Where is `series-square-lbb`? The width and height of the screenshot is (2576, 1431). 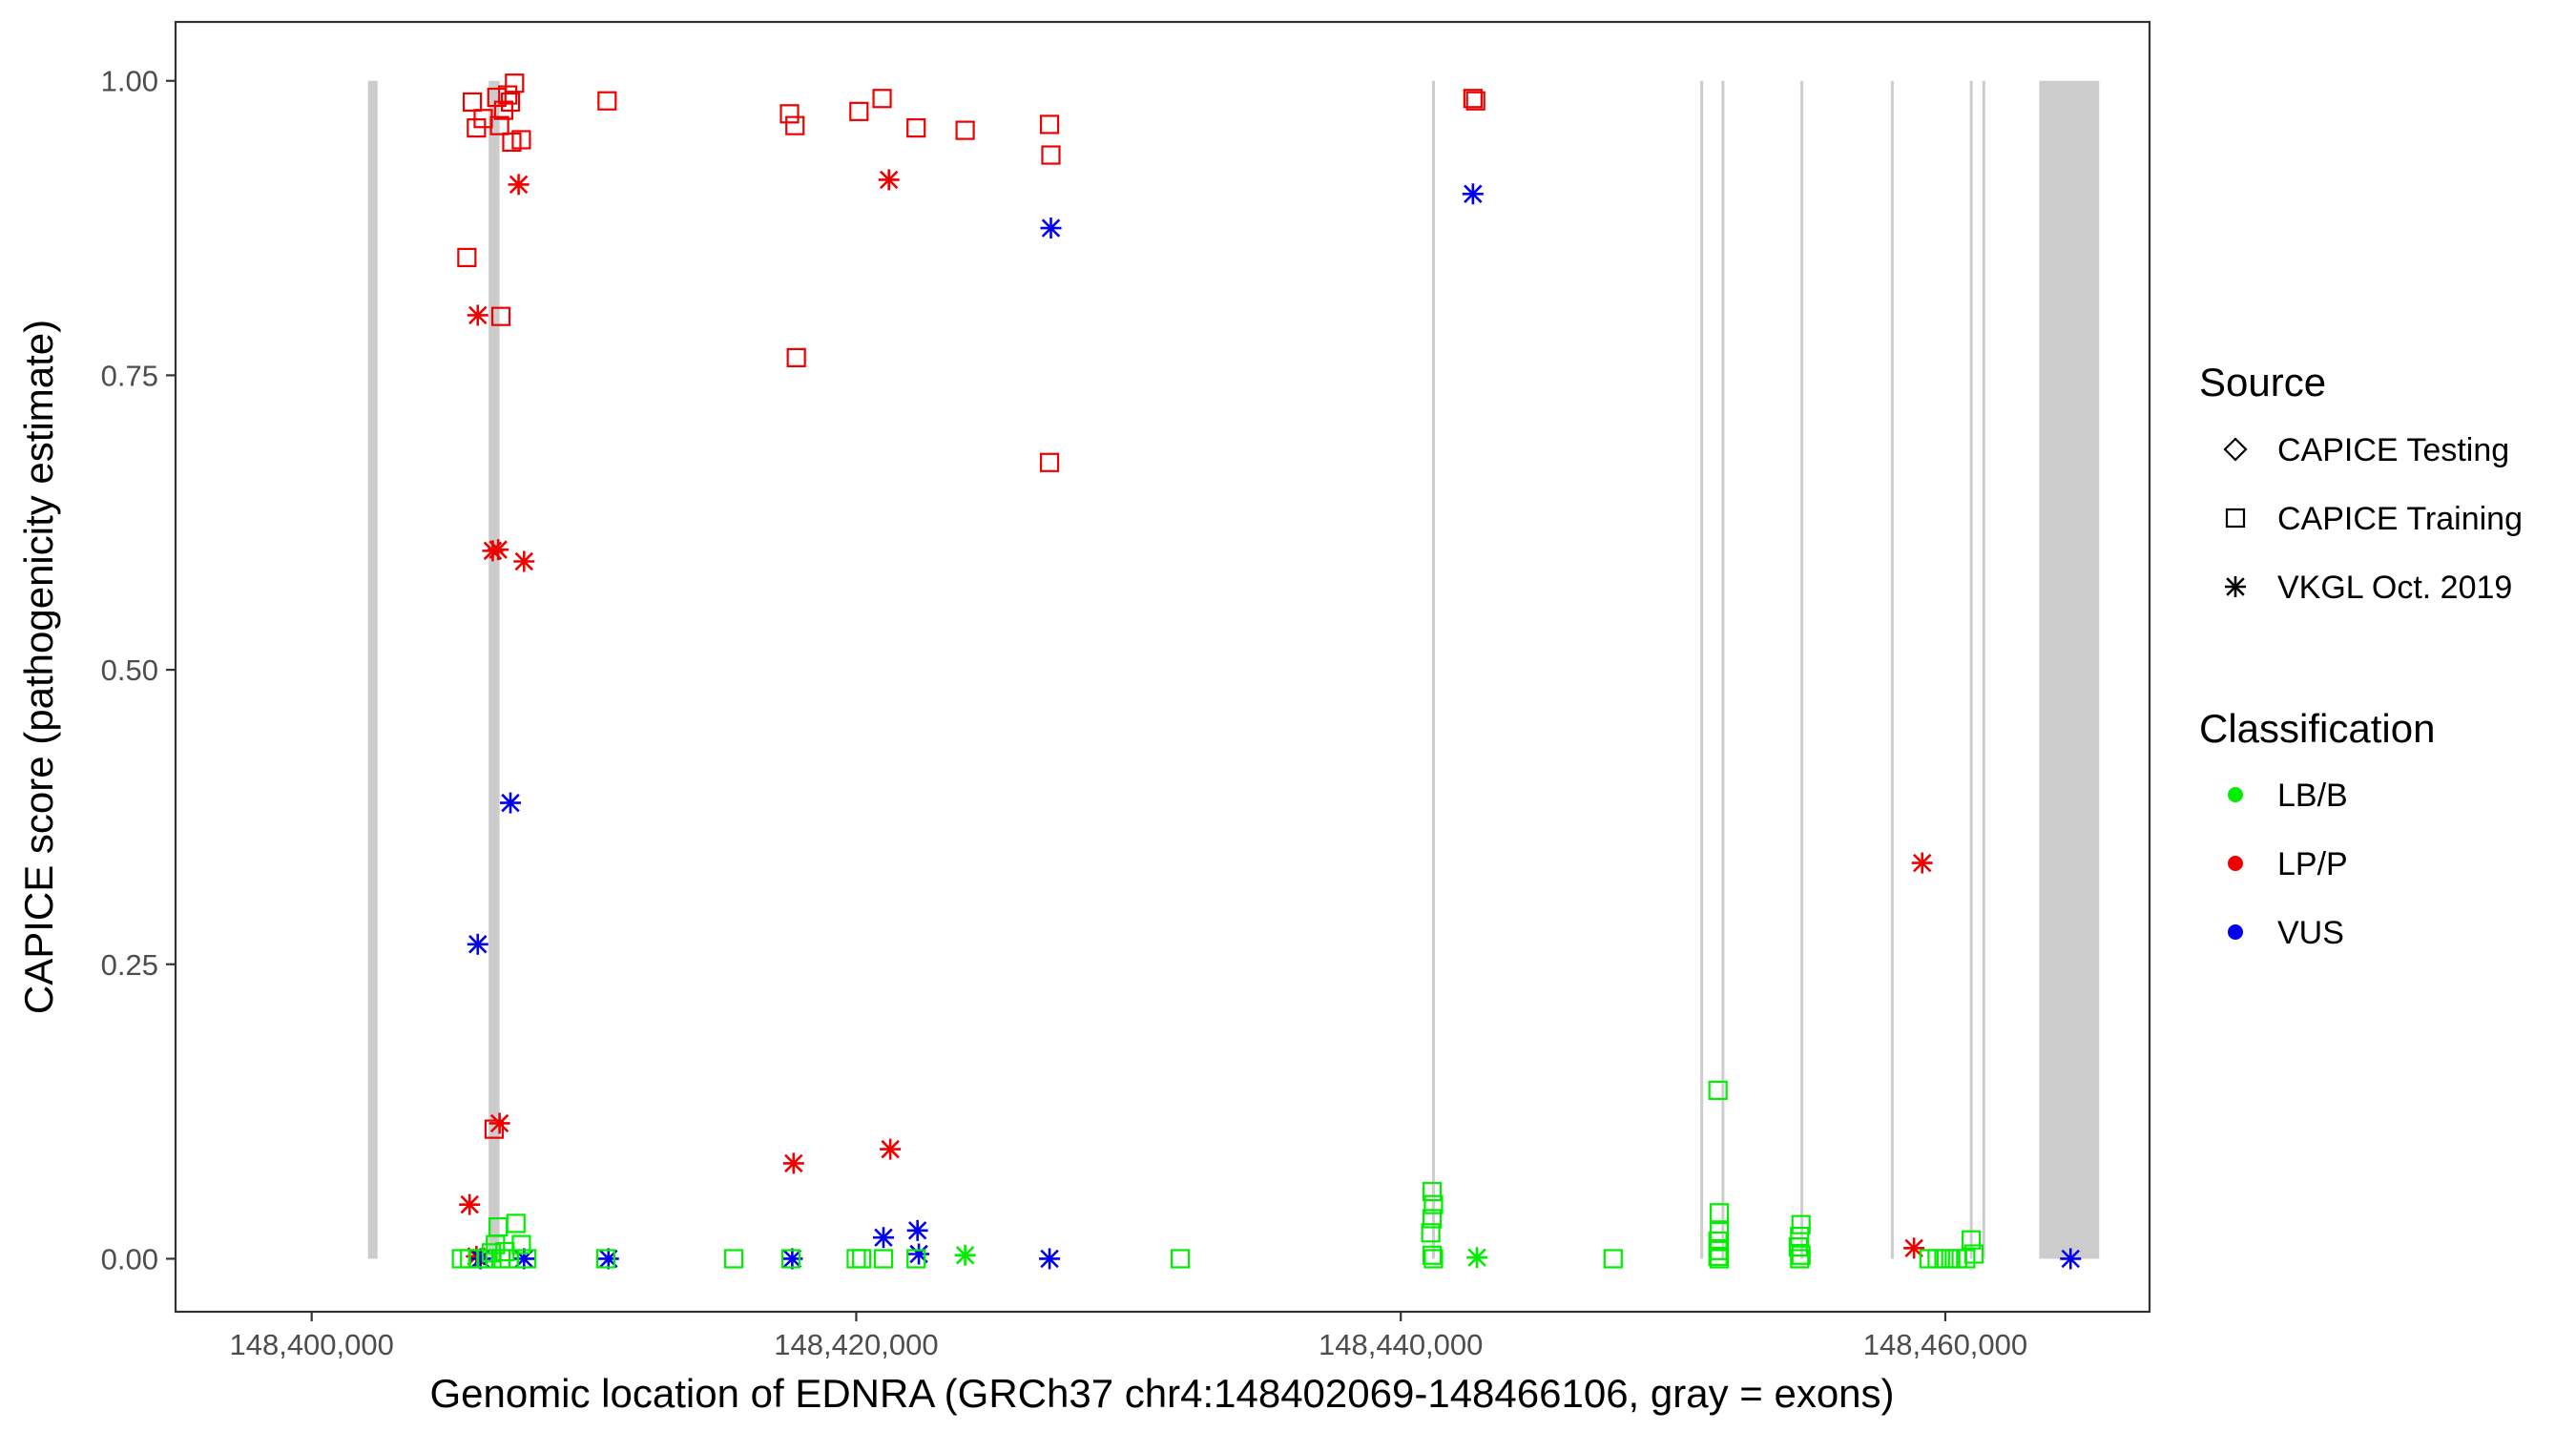 series-square-lbb is located at coordinates (1217, 1174).